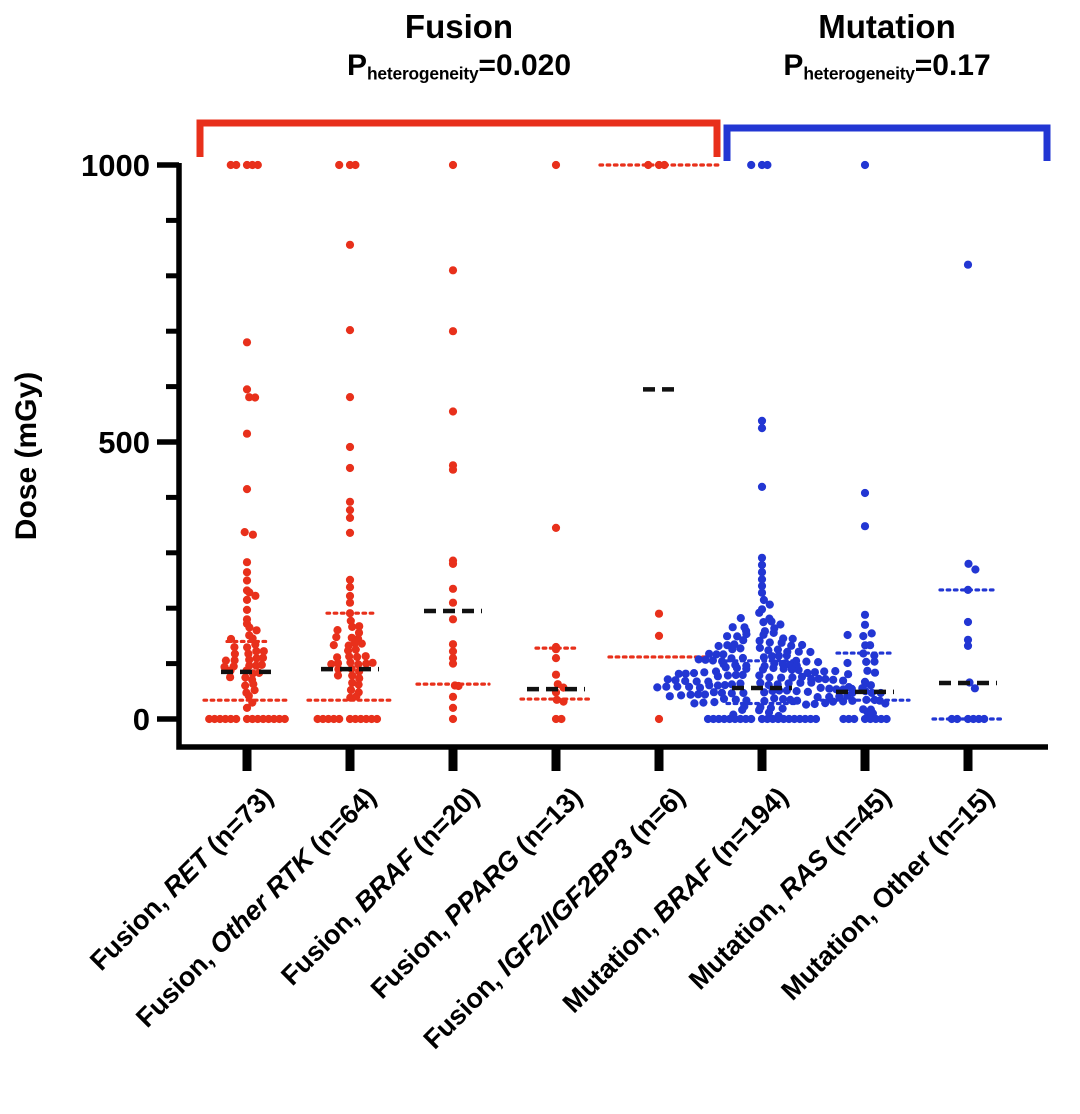 Image resolution: width=1080 pixels, height=1114 pixels. What do you see at coordinates (887, 26) in the screenshot?
I see `mutation-group-title: Mutation` at bounding box center [887, 26].